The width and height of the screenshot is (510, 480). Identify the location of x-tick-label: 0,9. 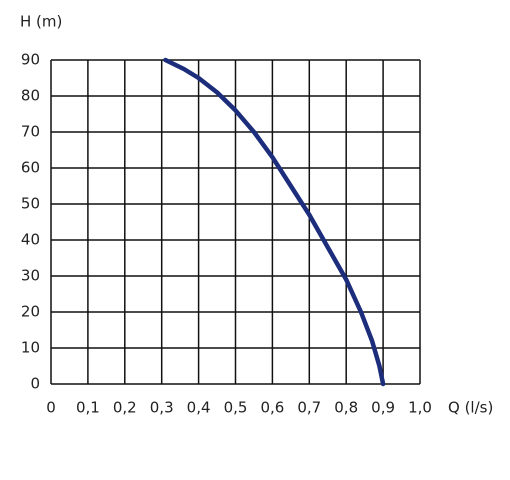
(383, 408).